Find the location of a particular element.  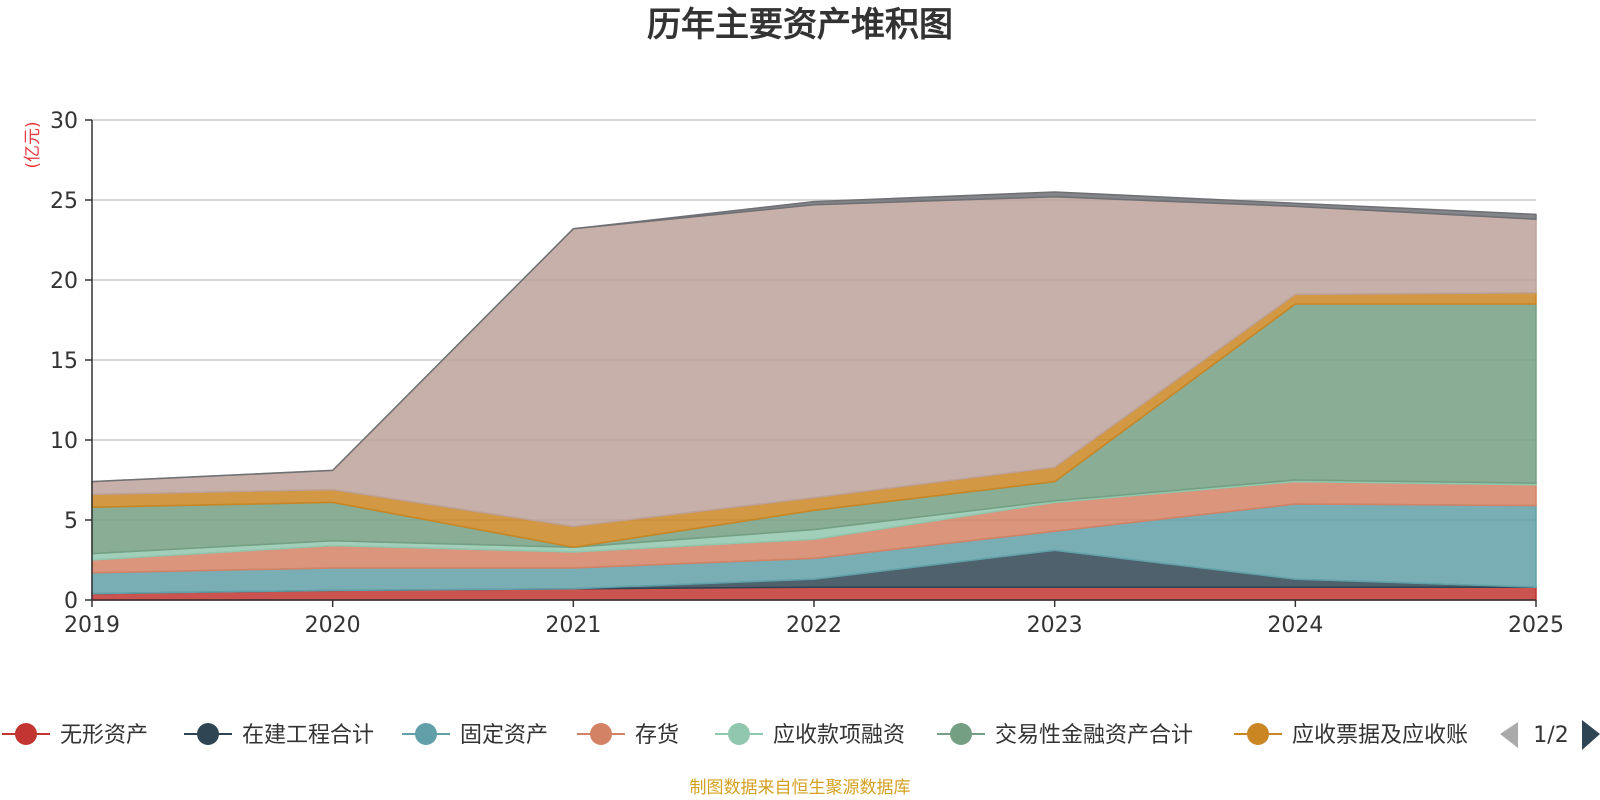

legend-item-4: 应收款项融资 is located at coordinates (810, 735).